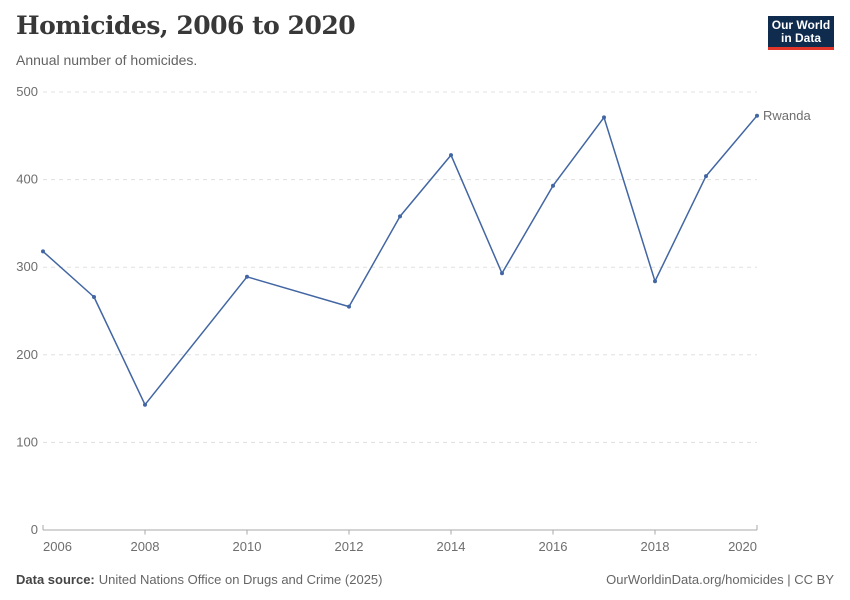 Image resolution: width=850 pixels, height=600 pixels. I want to click on x-axis-endcaps, so click(400, 527).